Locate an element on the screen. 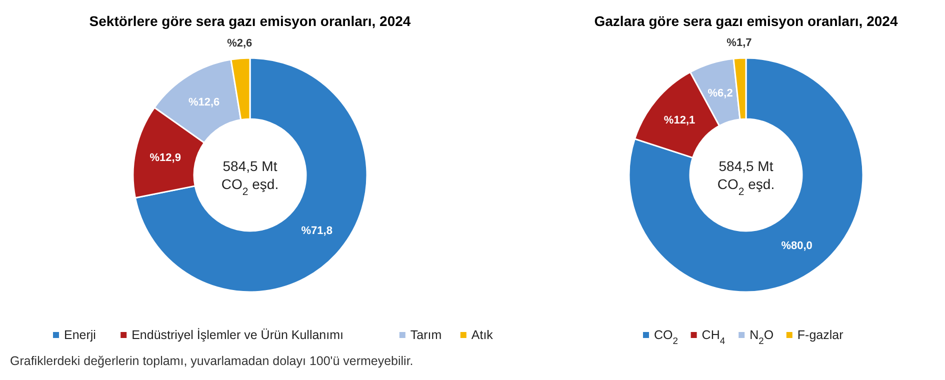 Image resolution: width=945 pixels, height=380 pixels. legend-label: Enerji is located at coordinates (80, 335).